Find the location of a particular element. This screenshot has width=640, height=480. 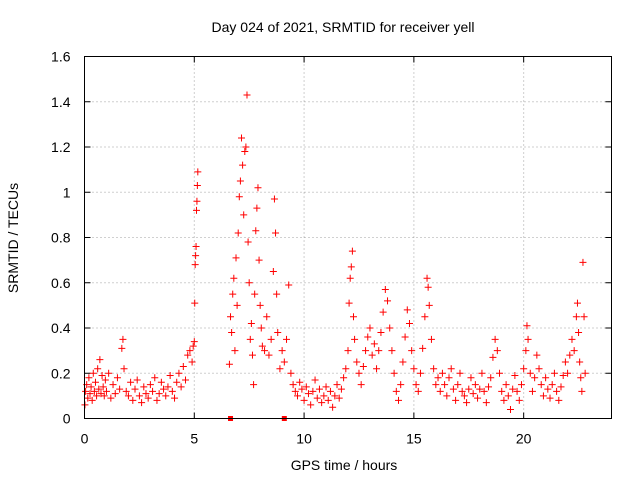

y-tick-label: 1.6 is located at coordinates (61, 57).